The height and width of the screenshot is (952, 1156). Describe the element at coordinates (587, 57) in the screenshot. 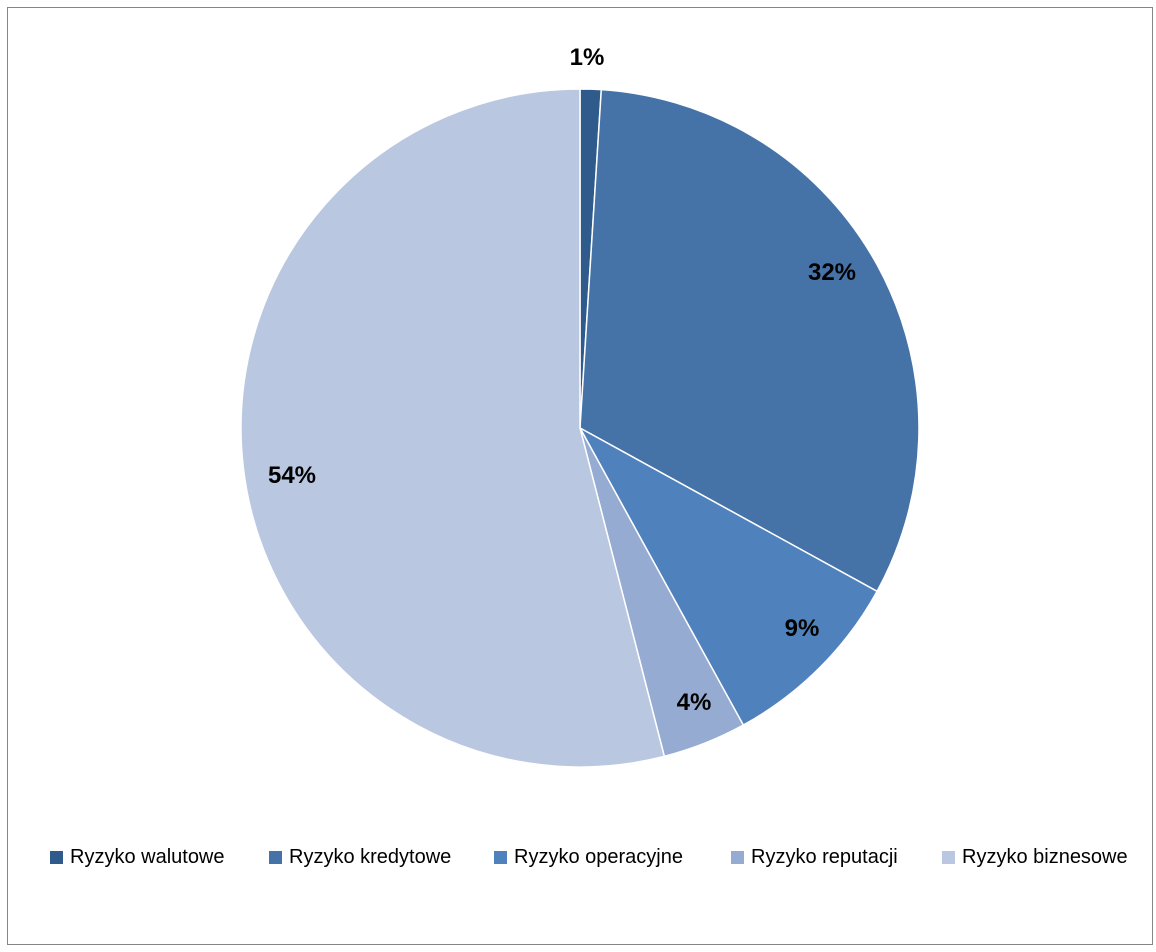

I see `data-label-ryzyko-walutowe: 1%` at that location.